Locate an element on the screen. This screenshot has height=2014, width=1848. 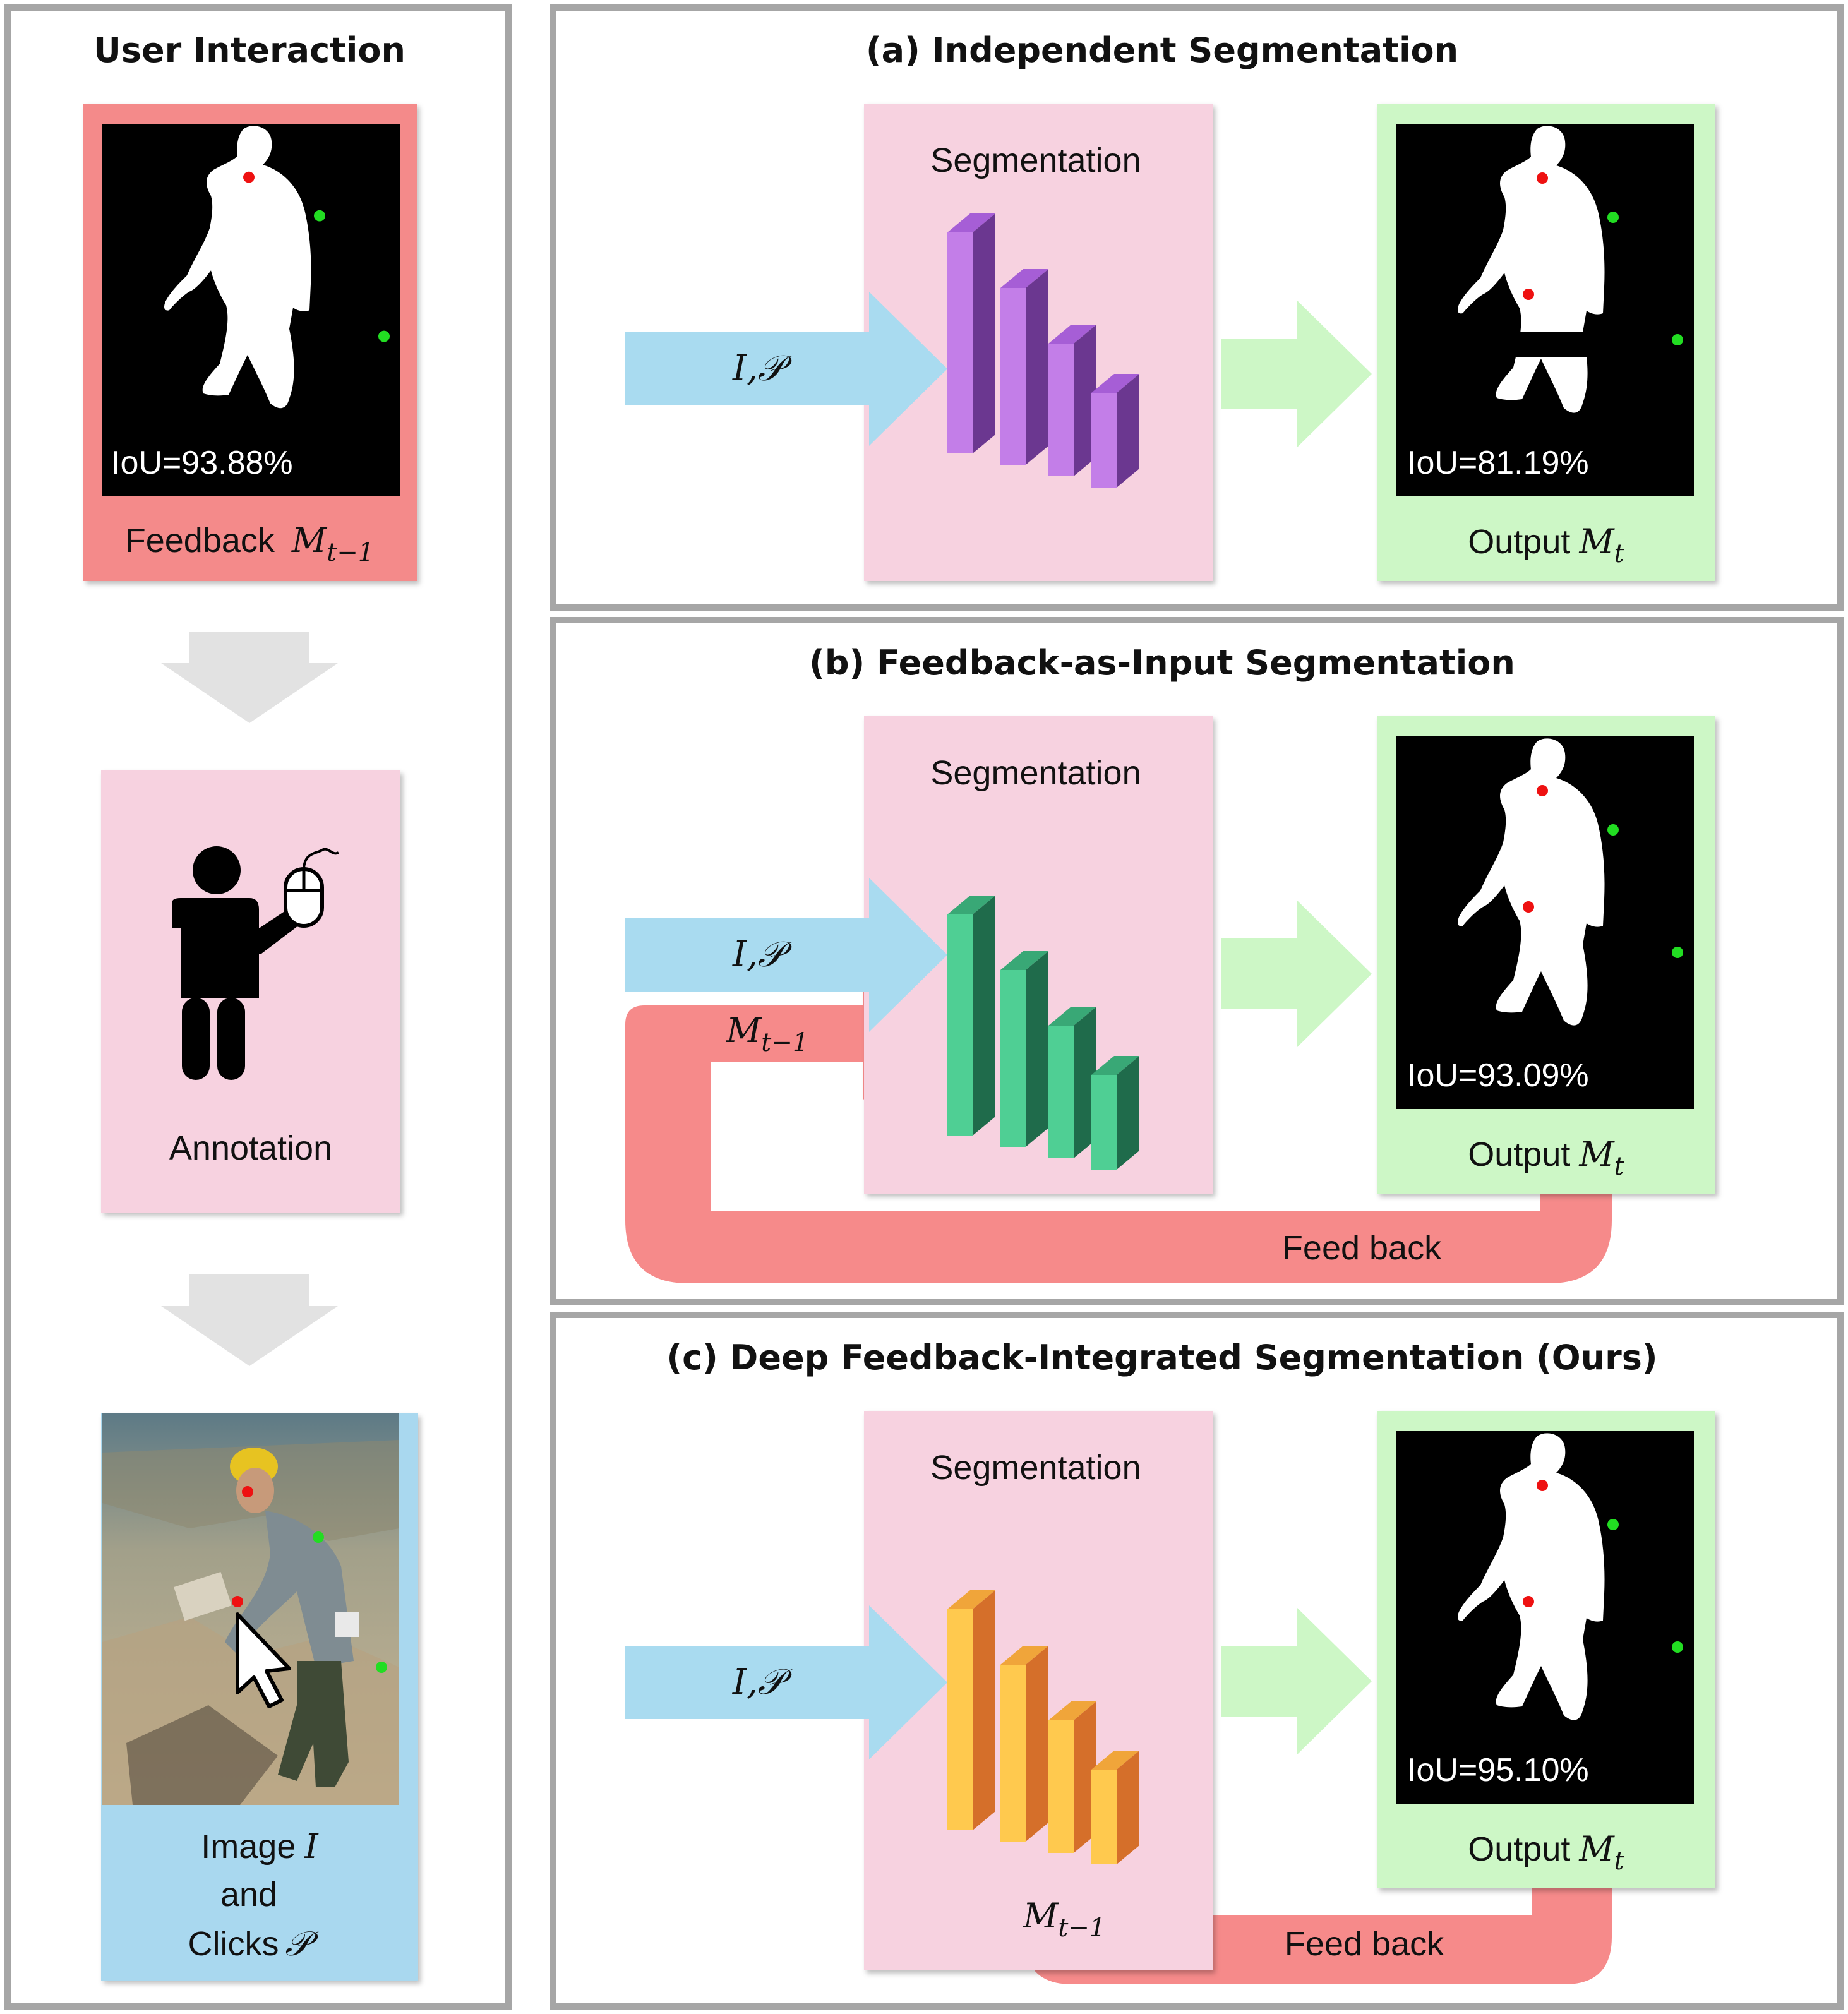
photo-image is located at coordinates (250, 1609).